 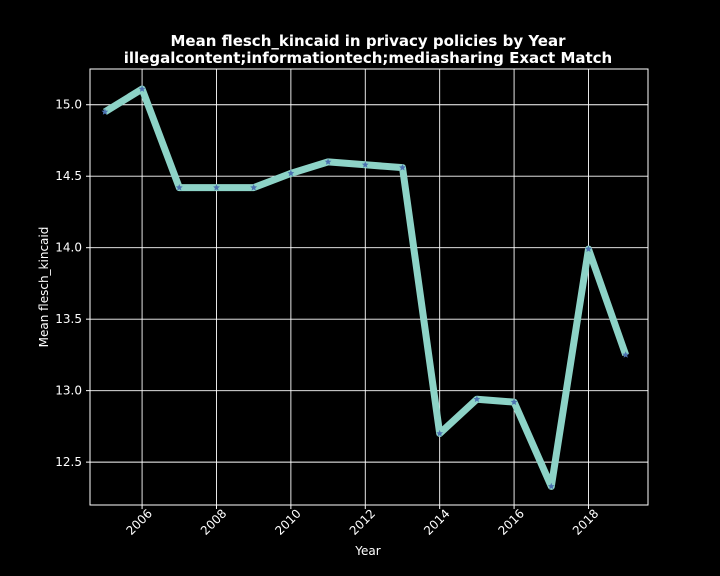 I want to click on x-tick-label: 2018, so click(x=585, y=521).